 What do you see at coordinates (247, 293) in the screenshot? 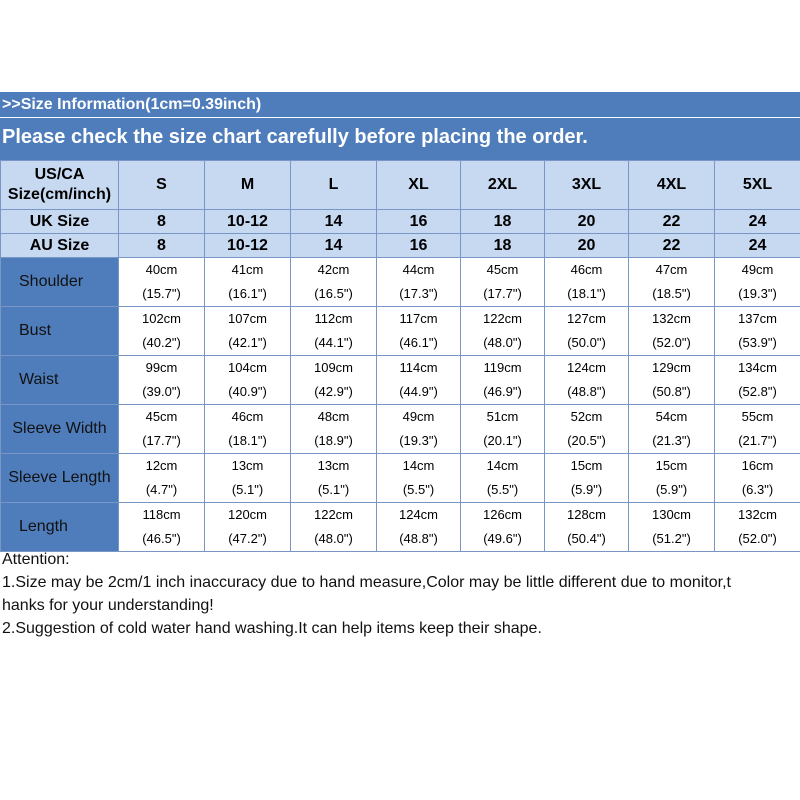
I see `inch-value: (16.1")` at bounding box center [247, 293].